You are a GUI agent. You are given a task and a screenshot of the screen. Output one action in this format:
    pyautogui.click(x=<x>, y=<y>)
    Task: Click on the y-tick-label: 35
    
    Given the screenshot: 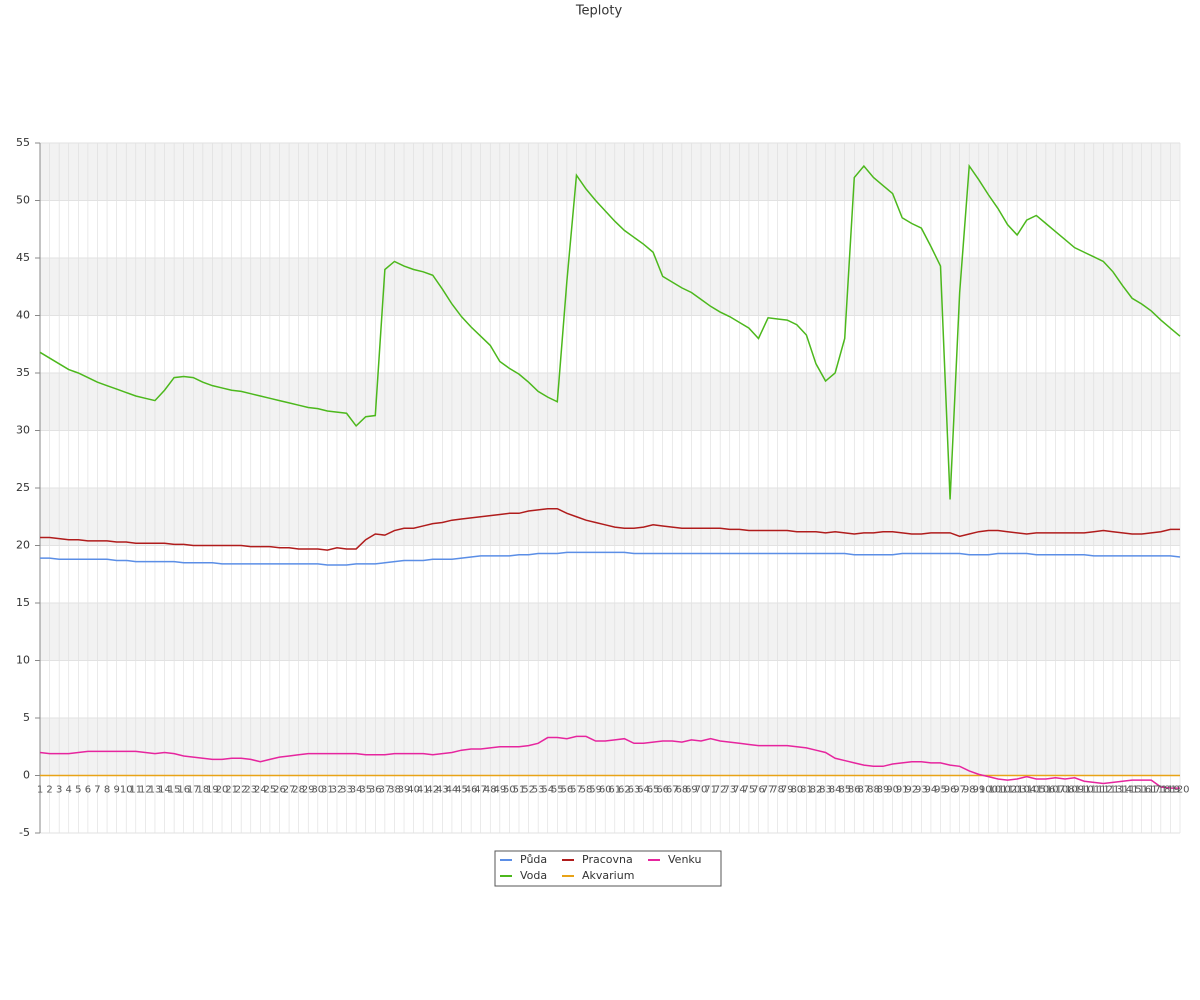 What is the action you would take?
    pyautogui.click(x=23, y=372)
    